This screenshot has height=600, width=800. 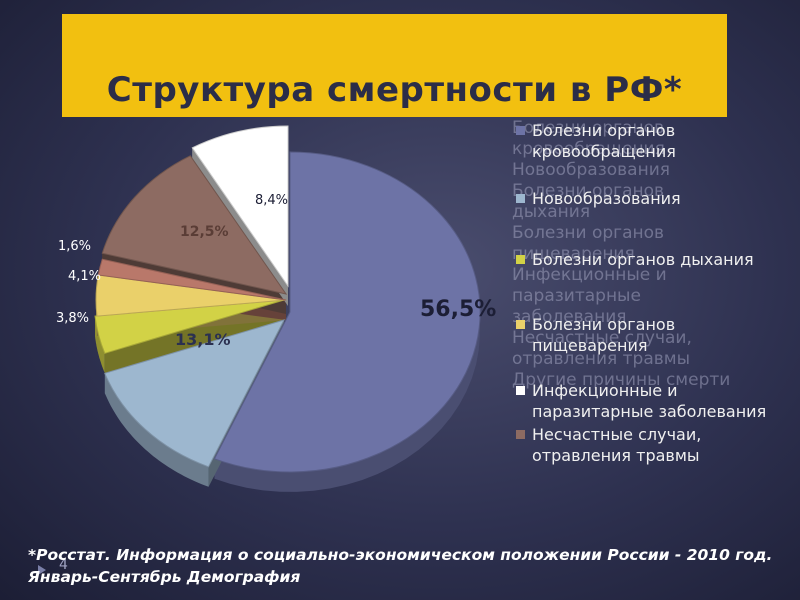 I want to click on legend-item: Несчастные случаи, отравления травмы, so click(x=652, y=445).